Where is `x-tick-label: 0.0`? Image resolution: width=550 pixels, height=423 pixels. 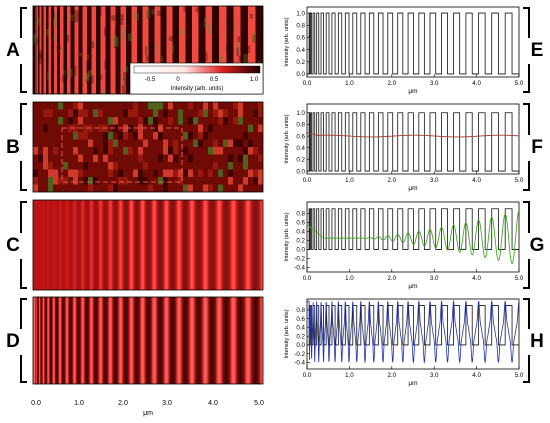
x-tick-label: 0.0 is located at coordinates (307, 278).